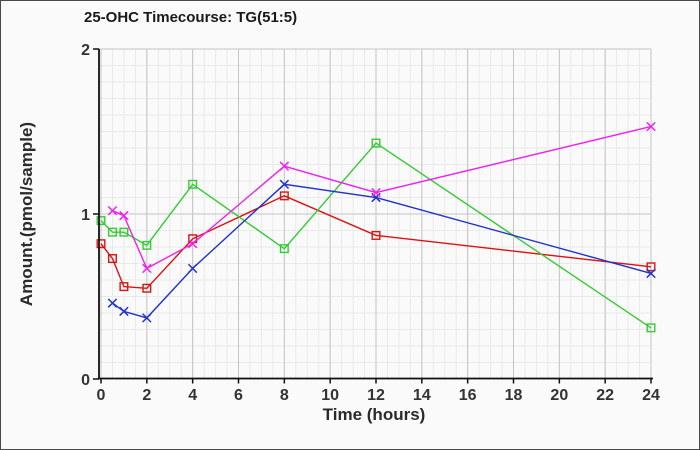 The image size is (700, 450). I want to click on x-tick-label: 14, so click(422, 395).